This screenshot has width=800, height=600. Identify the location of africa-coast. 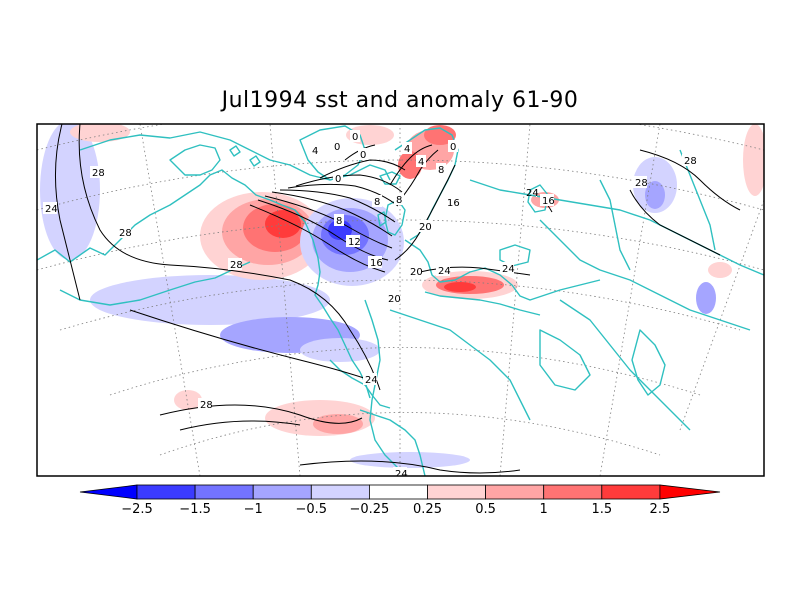
(382, 385).